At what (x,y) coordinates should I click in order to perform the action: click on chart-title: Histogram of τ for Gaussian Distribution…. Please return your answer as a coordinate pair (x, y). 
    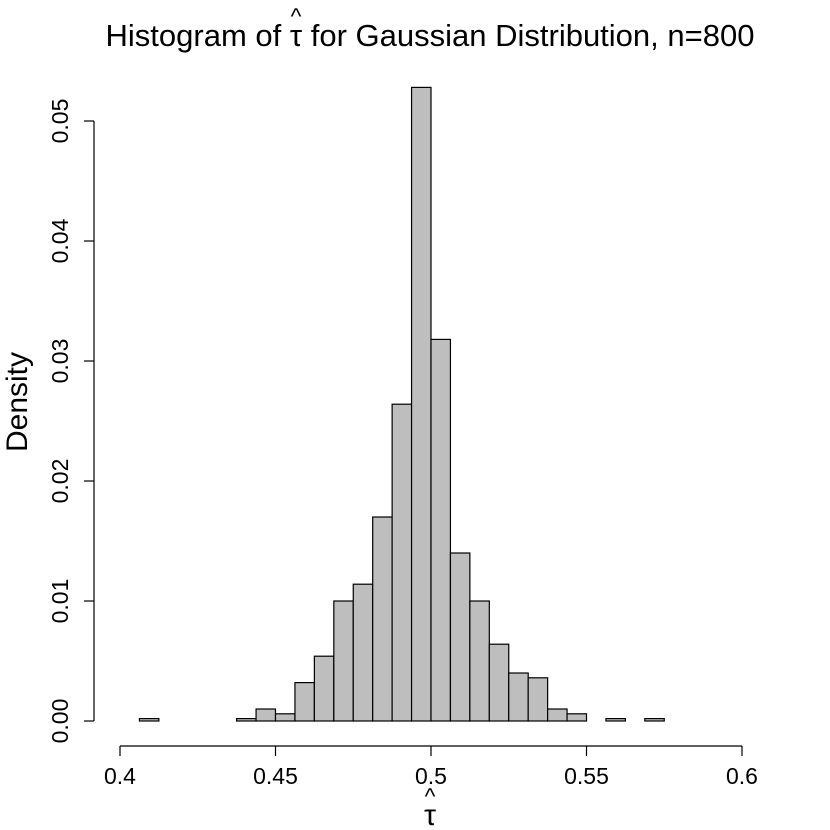
    Looking at the image, I should click on (430, 35).